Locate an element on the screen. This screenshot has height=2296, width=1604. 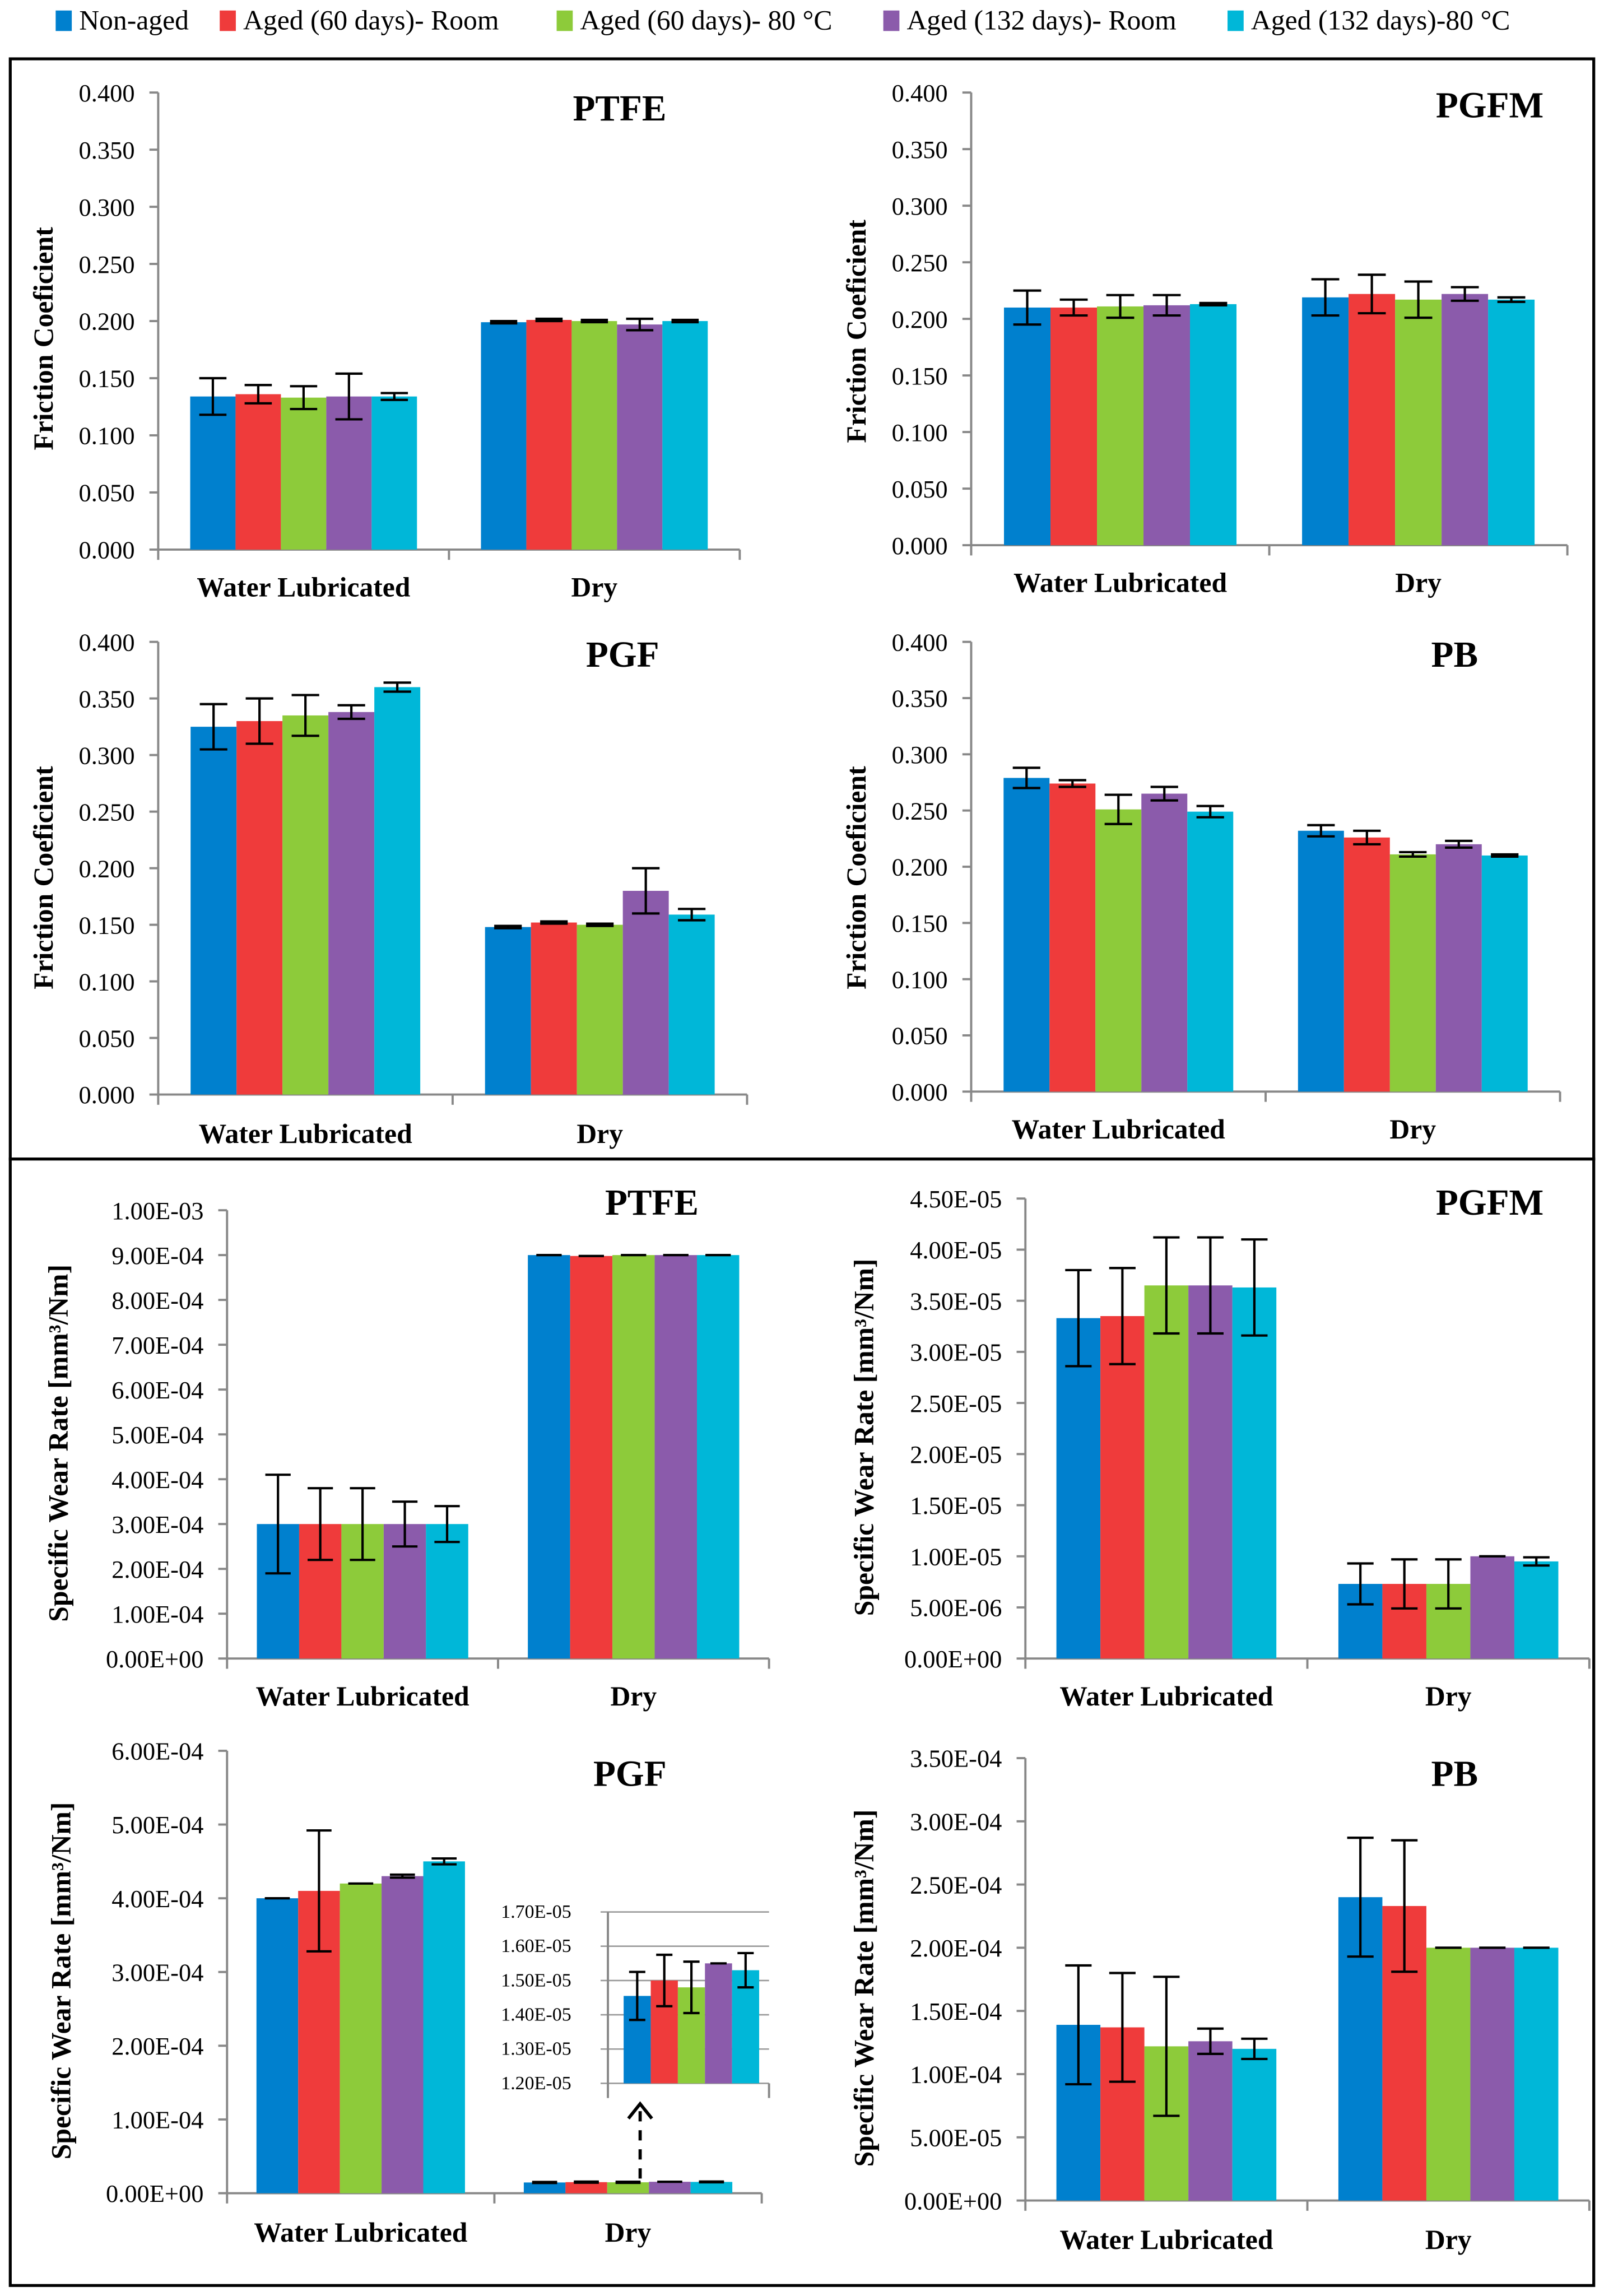
y-tick-label: 3.50E-05 is located at coordinates (956, 1301).